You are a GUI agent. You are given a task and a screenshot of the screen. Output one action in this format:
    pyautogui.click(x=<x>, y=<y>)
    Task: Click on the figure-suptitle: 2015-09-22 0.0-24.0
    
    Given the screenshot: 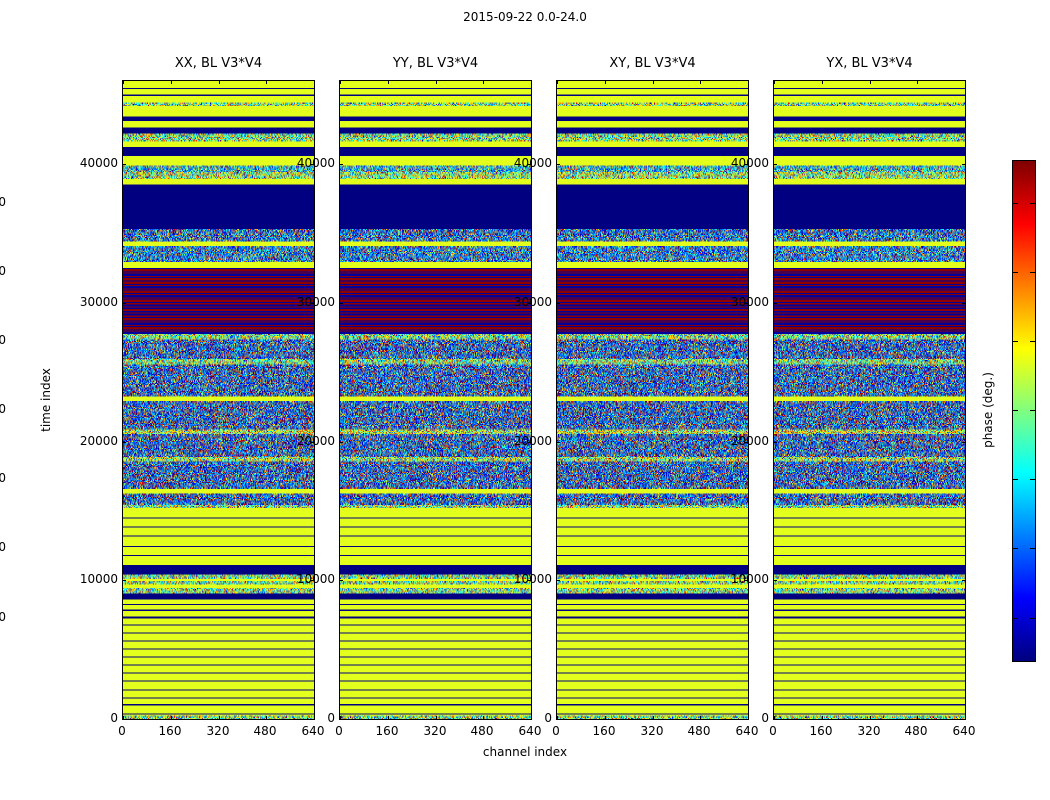 What is the action you would take?
    pyautogui.click(x=525, y=17)
    